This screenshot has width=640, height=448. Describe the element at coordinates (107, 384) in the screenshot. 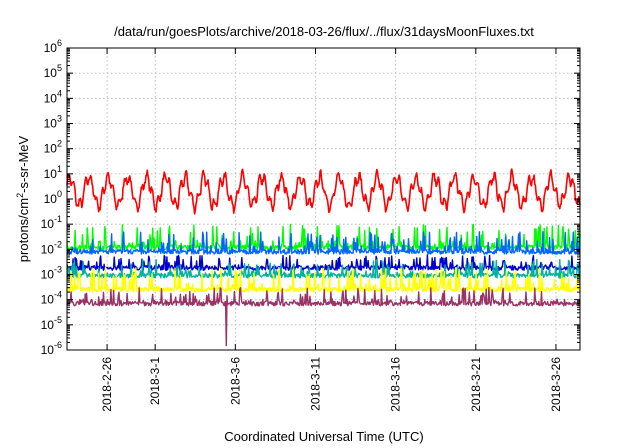

I see `x-tick-label: 2018-2-26` at that location.